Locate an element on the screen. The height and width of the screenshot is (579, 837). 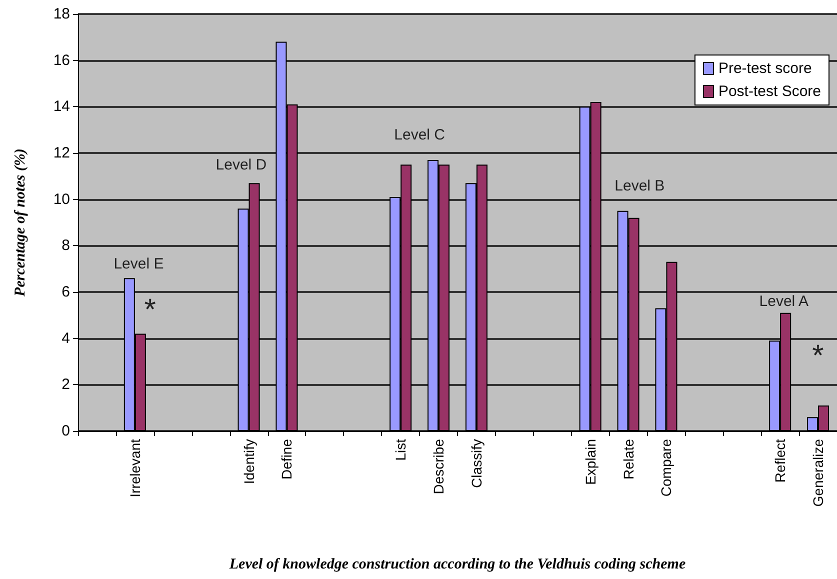
annotation: Level B is located at coordinates (639, 185).